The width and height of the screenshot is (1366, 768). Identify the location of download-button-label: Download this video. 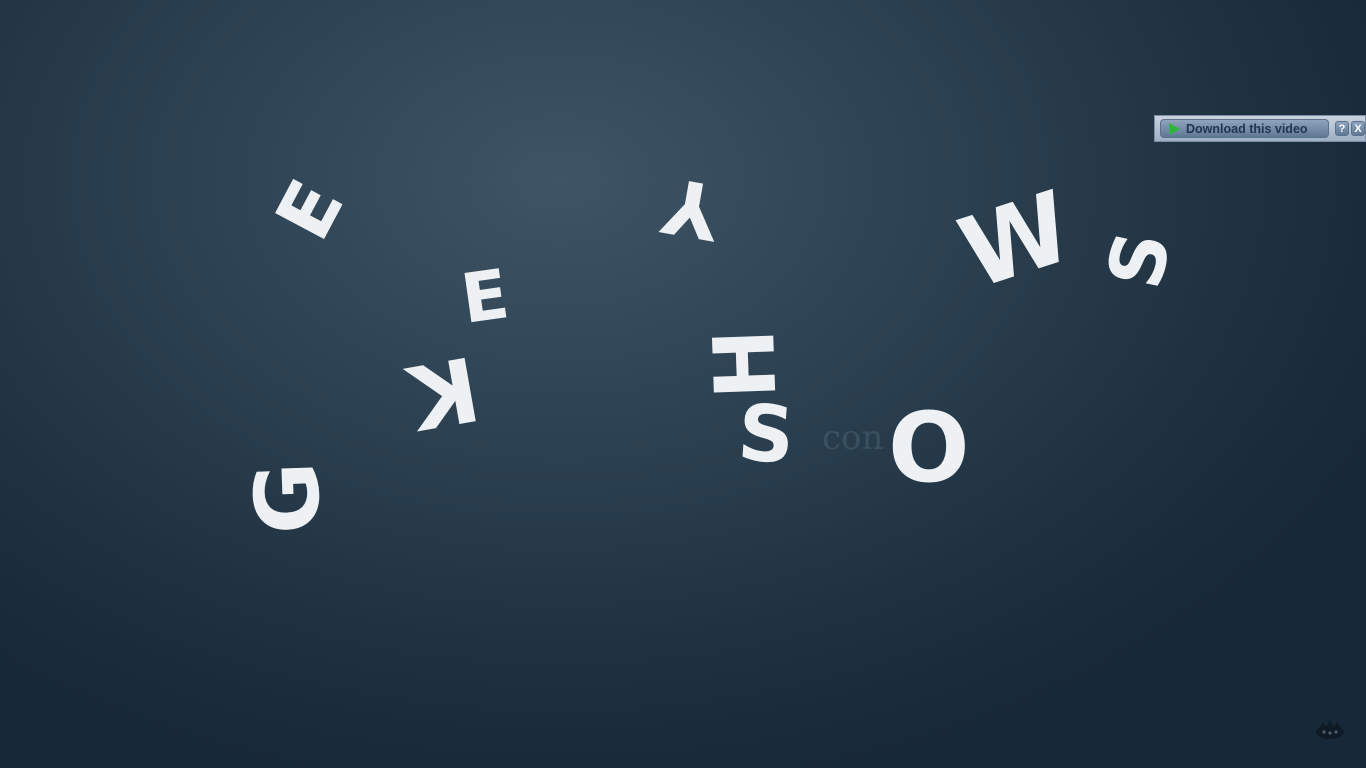
(1247, 128).